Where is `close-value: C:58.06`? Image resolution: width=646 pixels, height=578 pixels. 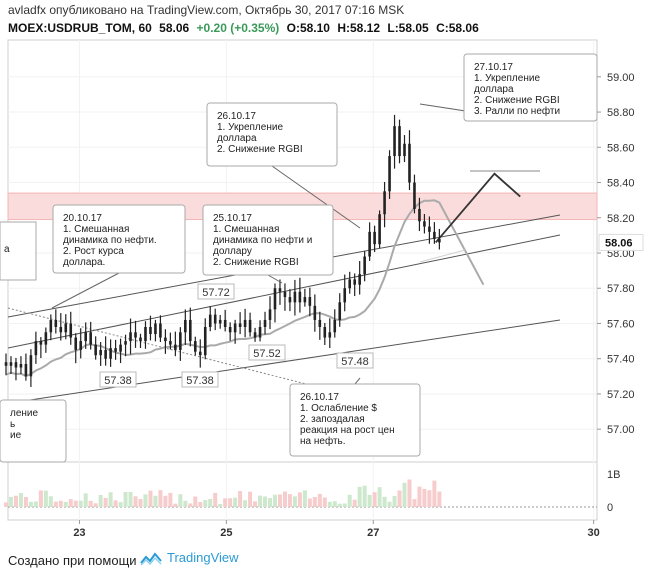
close-value: C:58.06 is located at coordinates (457, 28).